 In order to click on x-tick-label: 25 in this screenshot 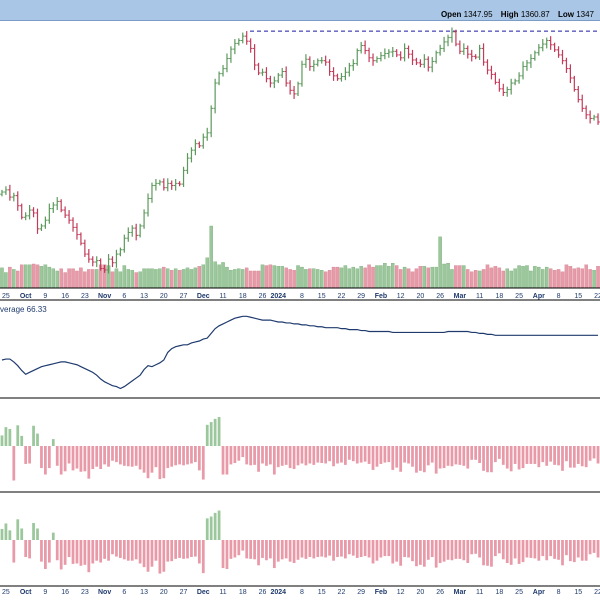, I will do `click(6, 296)`.